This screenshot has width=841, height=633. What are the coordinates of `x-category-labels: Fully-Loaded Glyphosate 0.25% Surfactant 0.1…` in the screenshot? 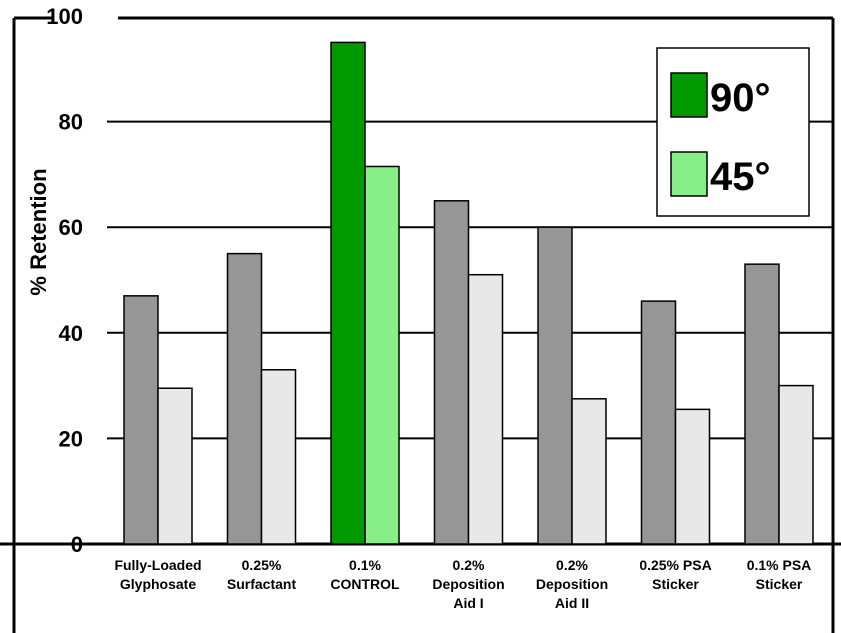 It's located at (462, 584).